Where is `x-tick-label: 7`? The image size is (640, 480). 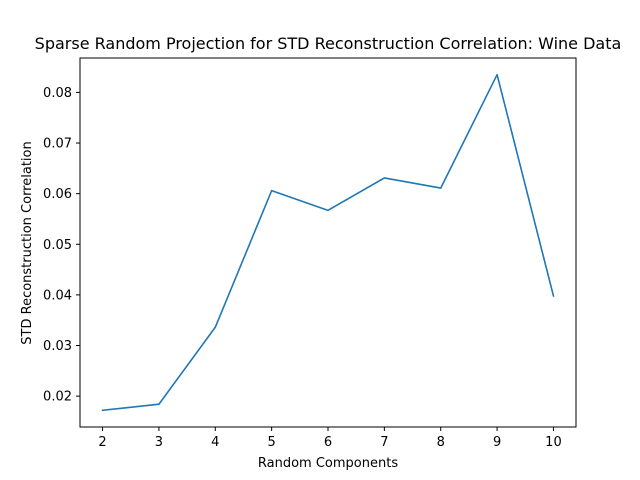
x-tick-label: 7 is located at coordinates (384, 442).